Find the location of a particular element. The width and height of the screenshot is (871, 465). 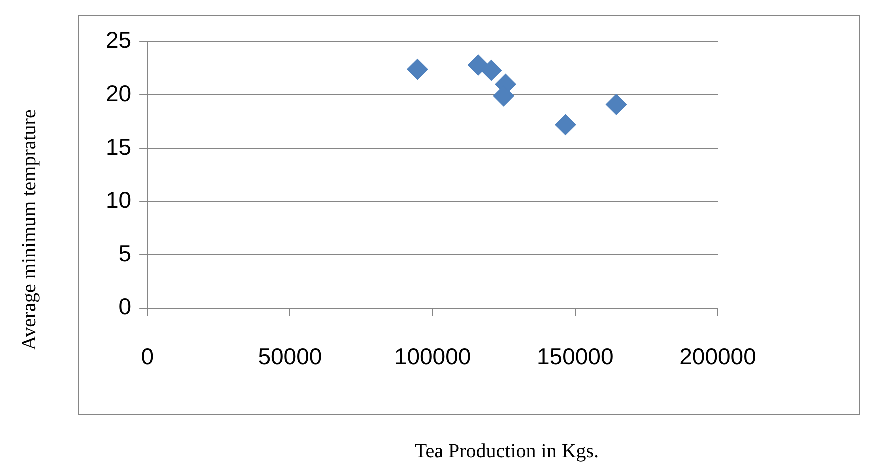

x-tick-label: 150000 is located at coordinates (575, 357).